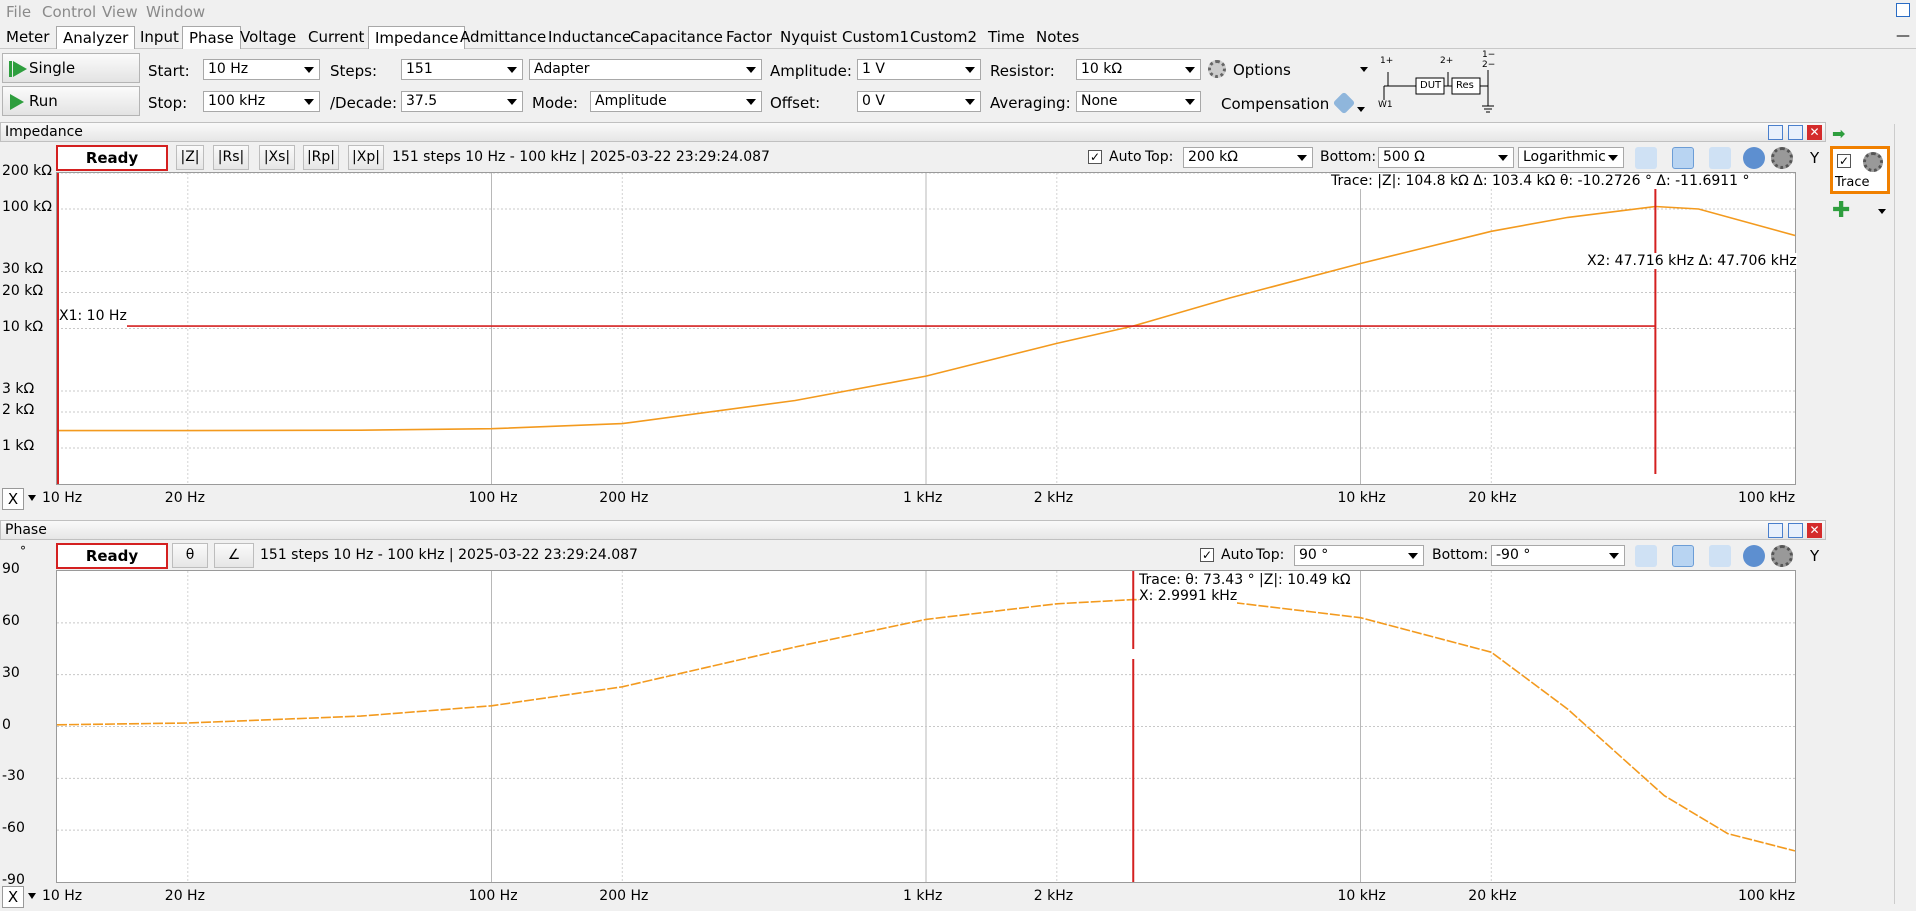 This screenshot has width=1916, height=911. I want to click on tab-admittance: Admittance, so click(503, 37).